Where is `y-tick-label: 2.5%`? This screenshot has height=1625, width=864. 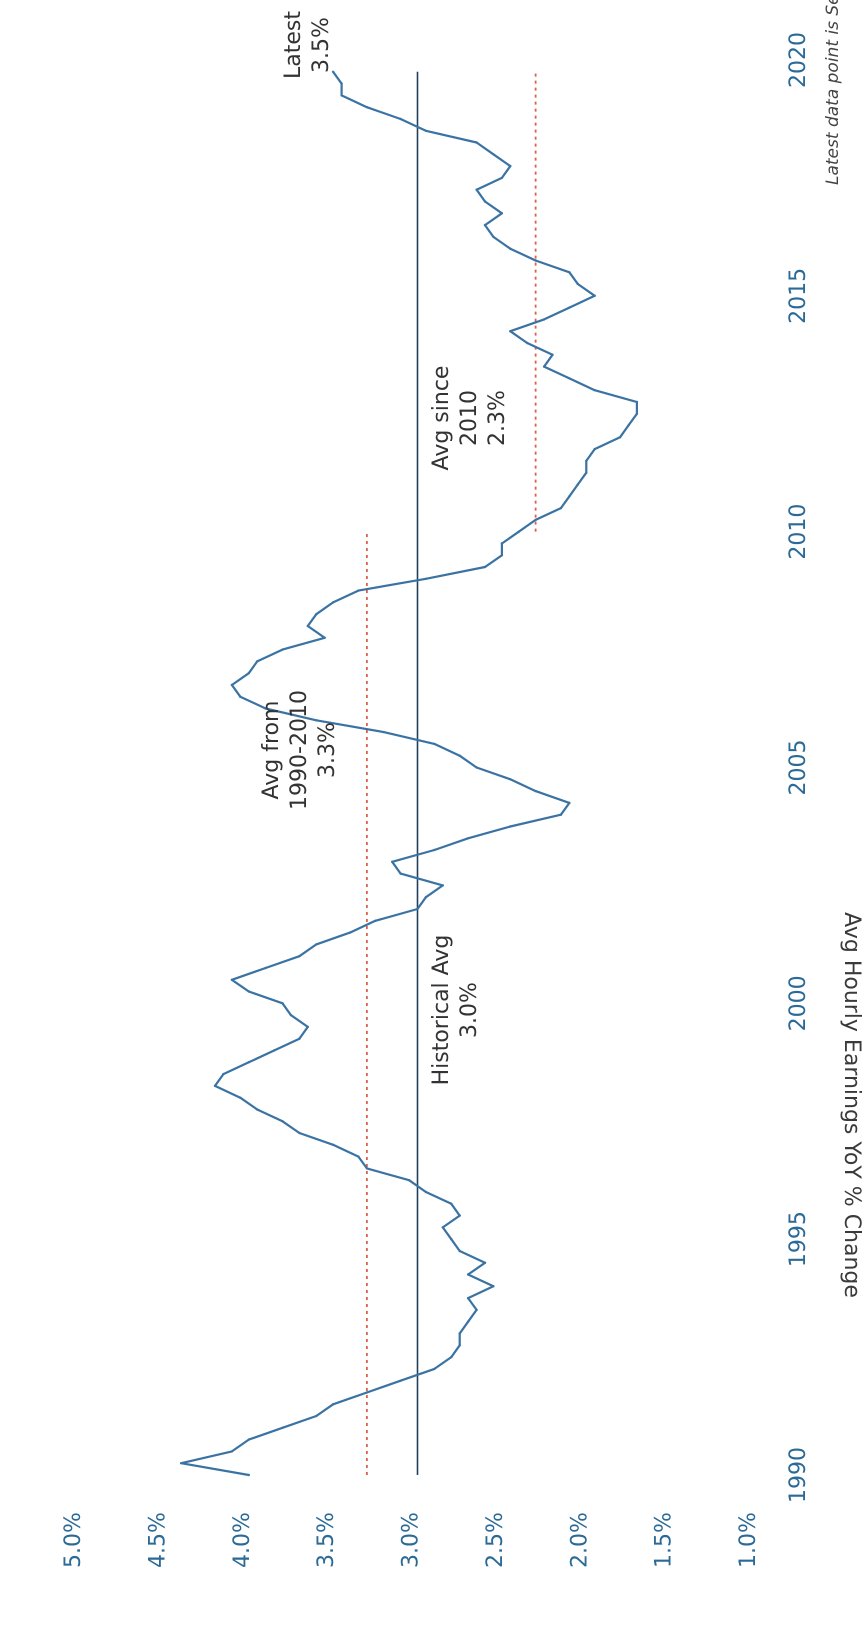
y-tick-label: 2.5% is located at coordinates (495, 1540).